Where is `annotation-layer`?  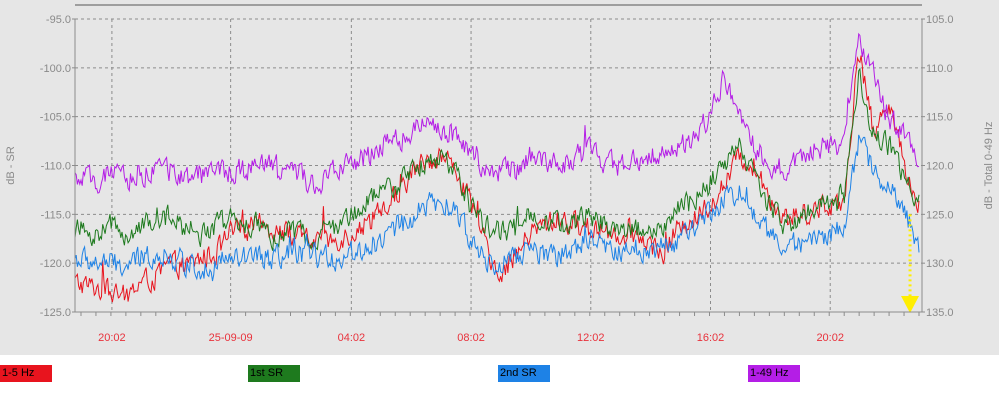
annotation-layer is located at coordinates (910, 263).